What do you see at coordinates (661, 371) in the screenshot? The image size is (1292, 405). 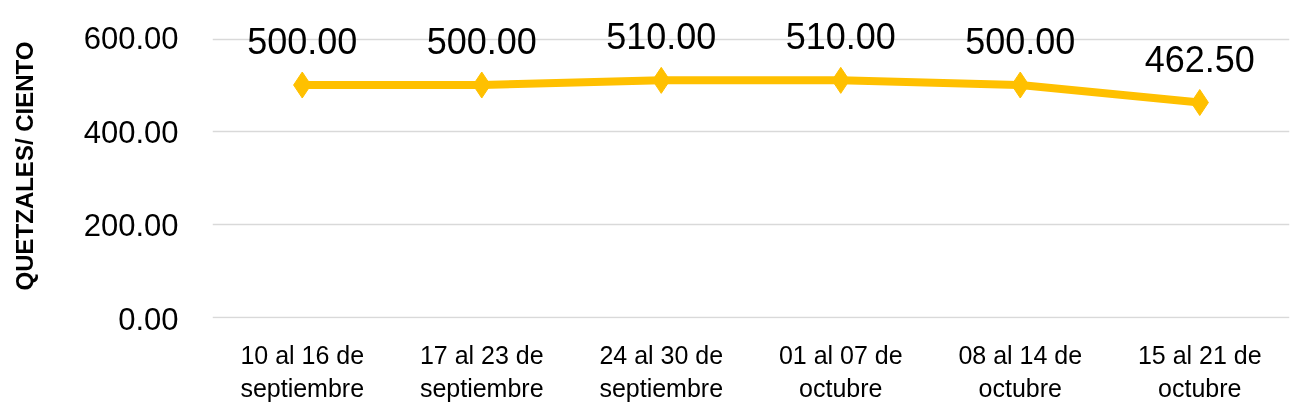 I see `x-tick-label: 24 al 30 de septiembre` at bounding box center [661, 371].